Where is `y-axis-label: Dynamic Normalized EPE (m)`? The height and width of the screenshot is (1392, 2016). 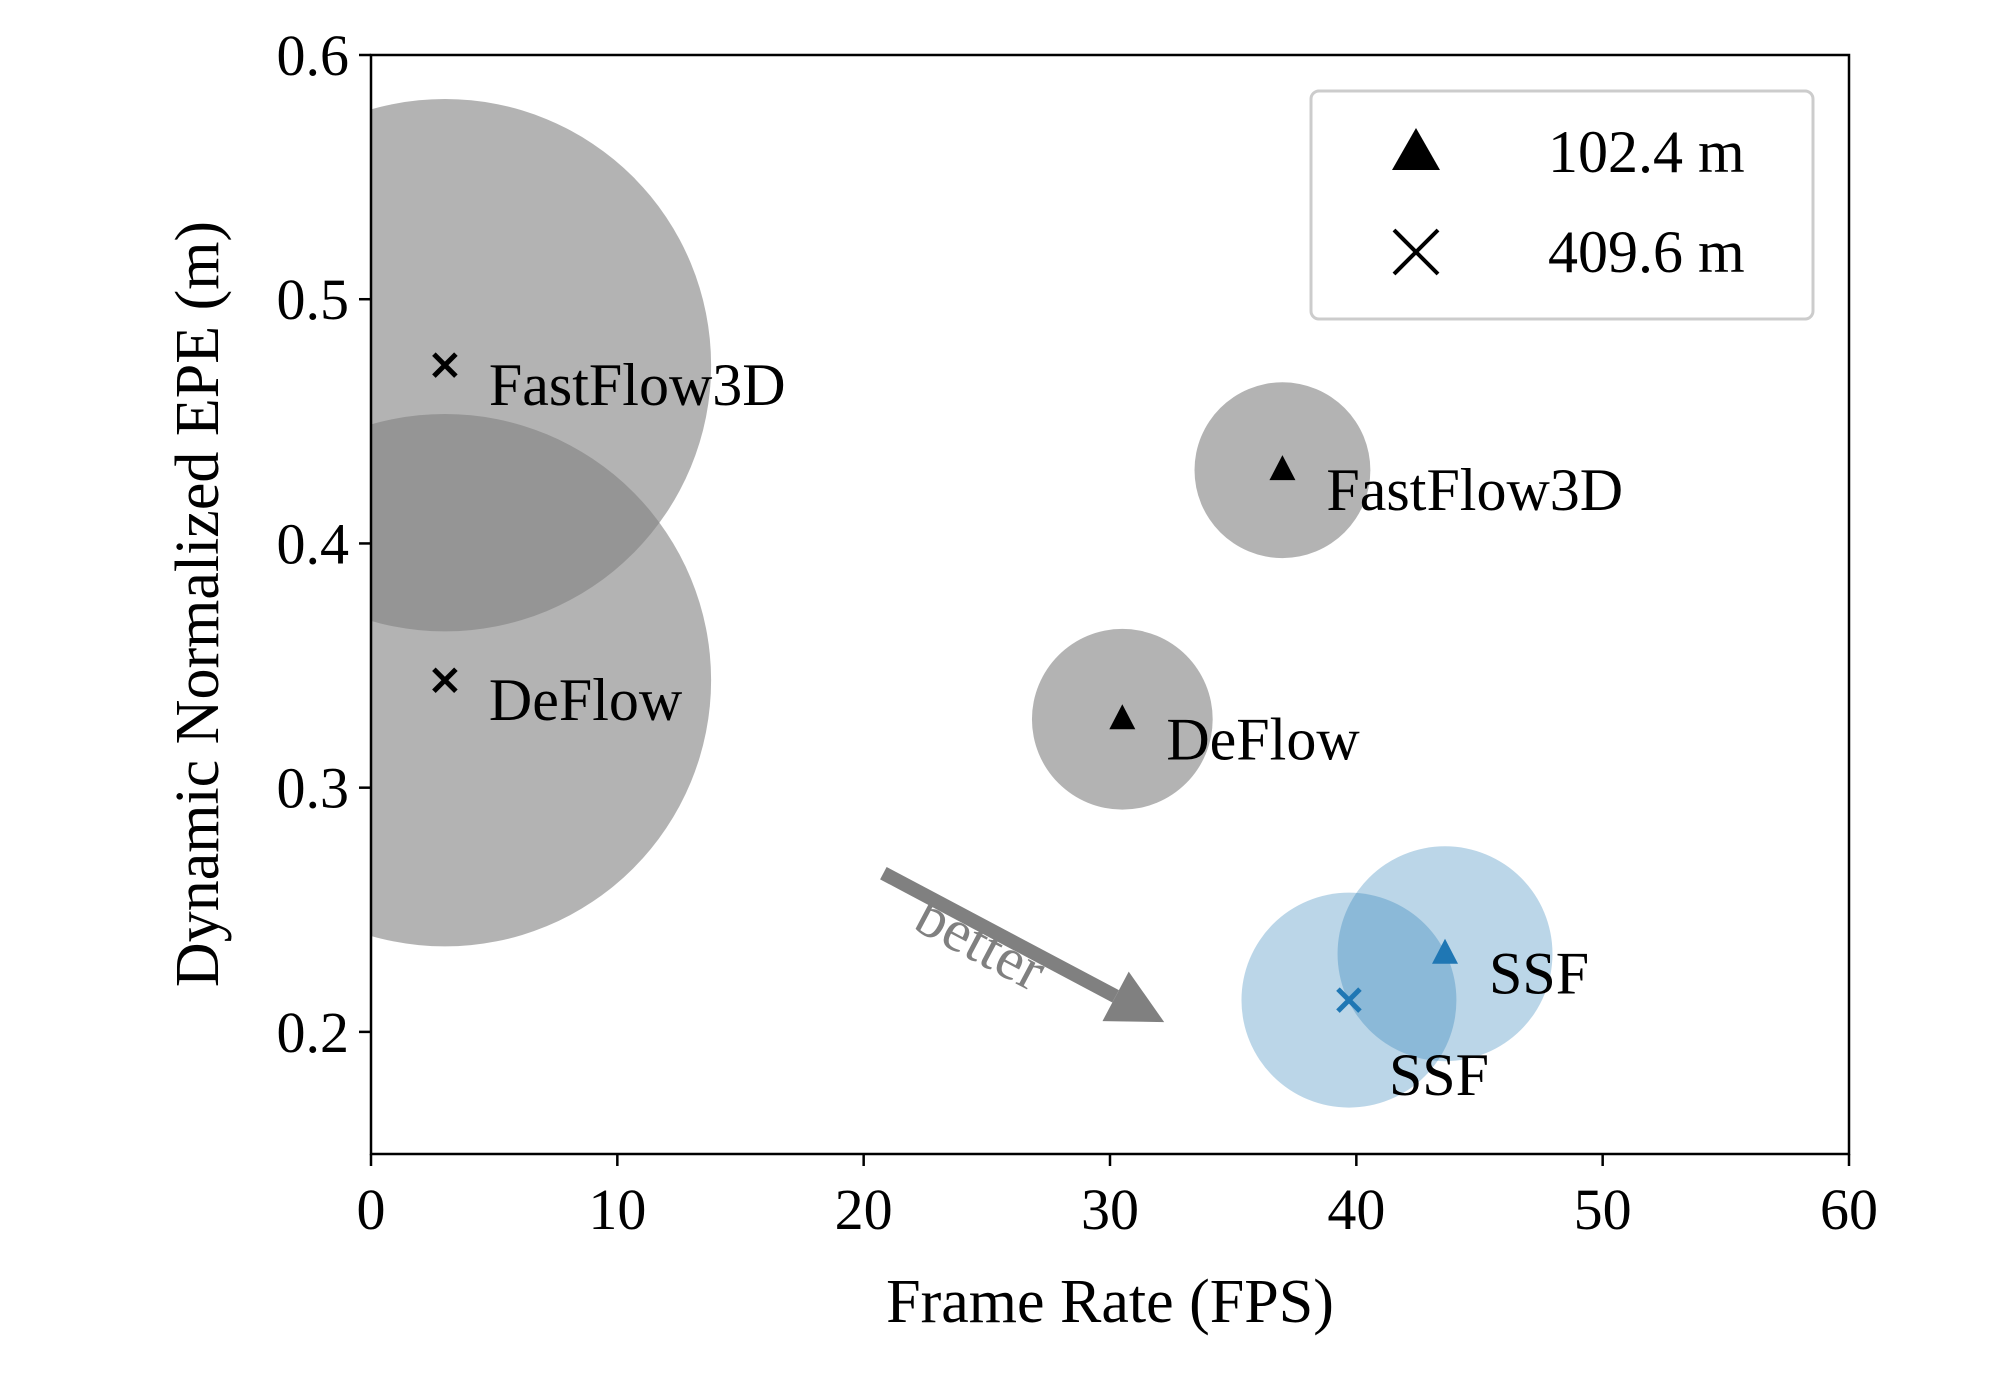
y-axis-label: Dynamic Normalized EPE (m) is located at coordinates (198, 604).